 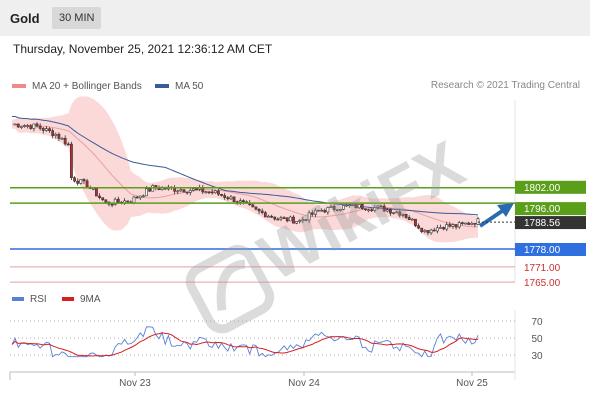 I want to click on rsi-ma-line, so click(x=245, y=344).